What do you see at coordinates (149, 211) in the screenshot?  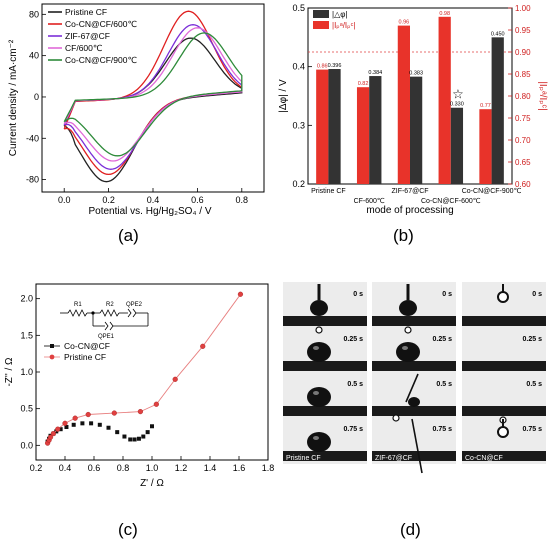 I see `x-axis-label-a: Potential vs. Hg/Hg₂SO₄ / V` at bounding box center [149, 211].